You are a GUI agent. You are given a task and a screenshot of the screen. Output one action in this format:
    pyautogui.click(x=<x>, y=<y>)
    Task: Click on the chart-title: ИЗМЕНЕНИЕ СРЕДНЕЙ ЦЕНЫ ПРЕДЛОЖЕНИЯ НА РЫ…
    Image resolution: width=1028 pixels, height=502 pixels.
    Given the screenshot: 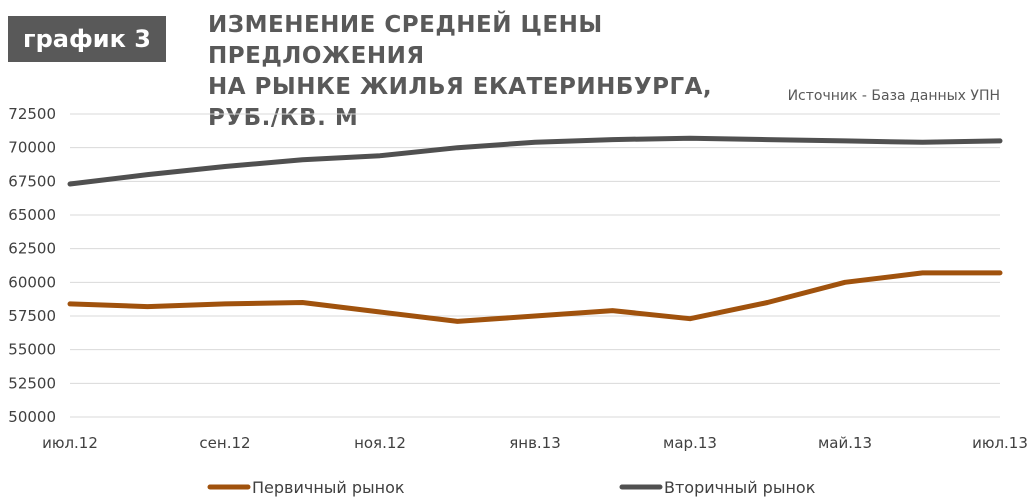 What is the action you would take?
    pyautogui.click(x=508, y=72)
    